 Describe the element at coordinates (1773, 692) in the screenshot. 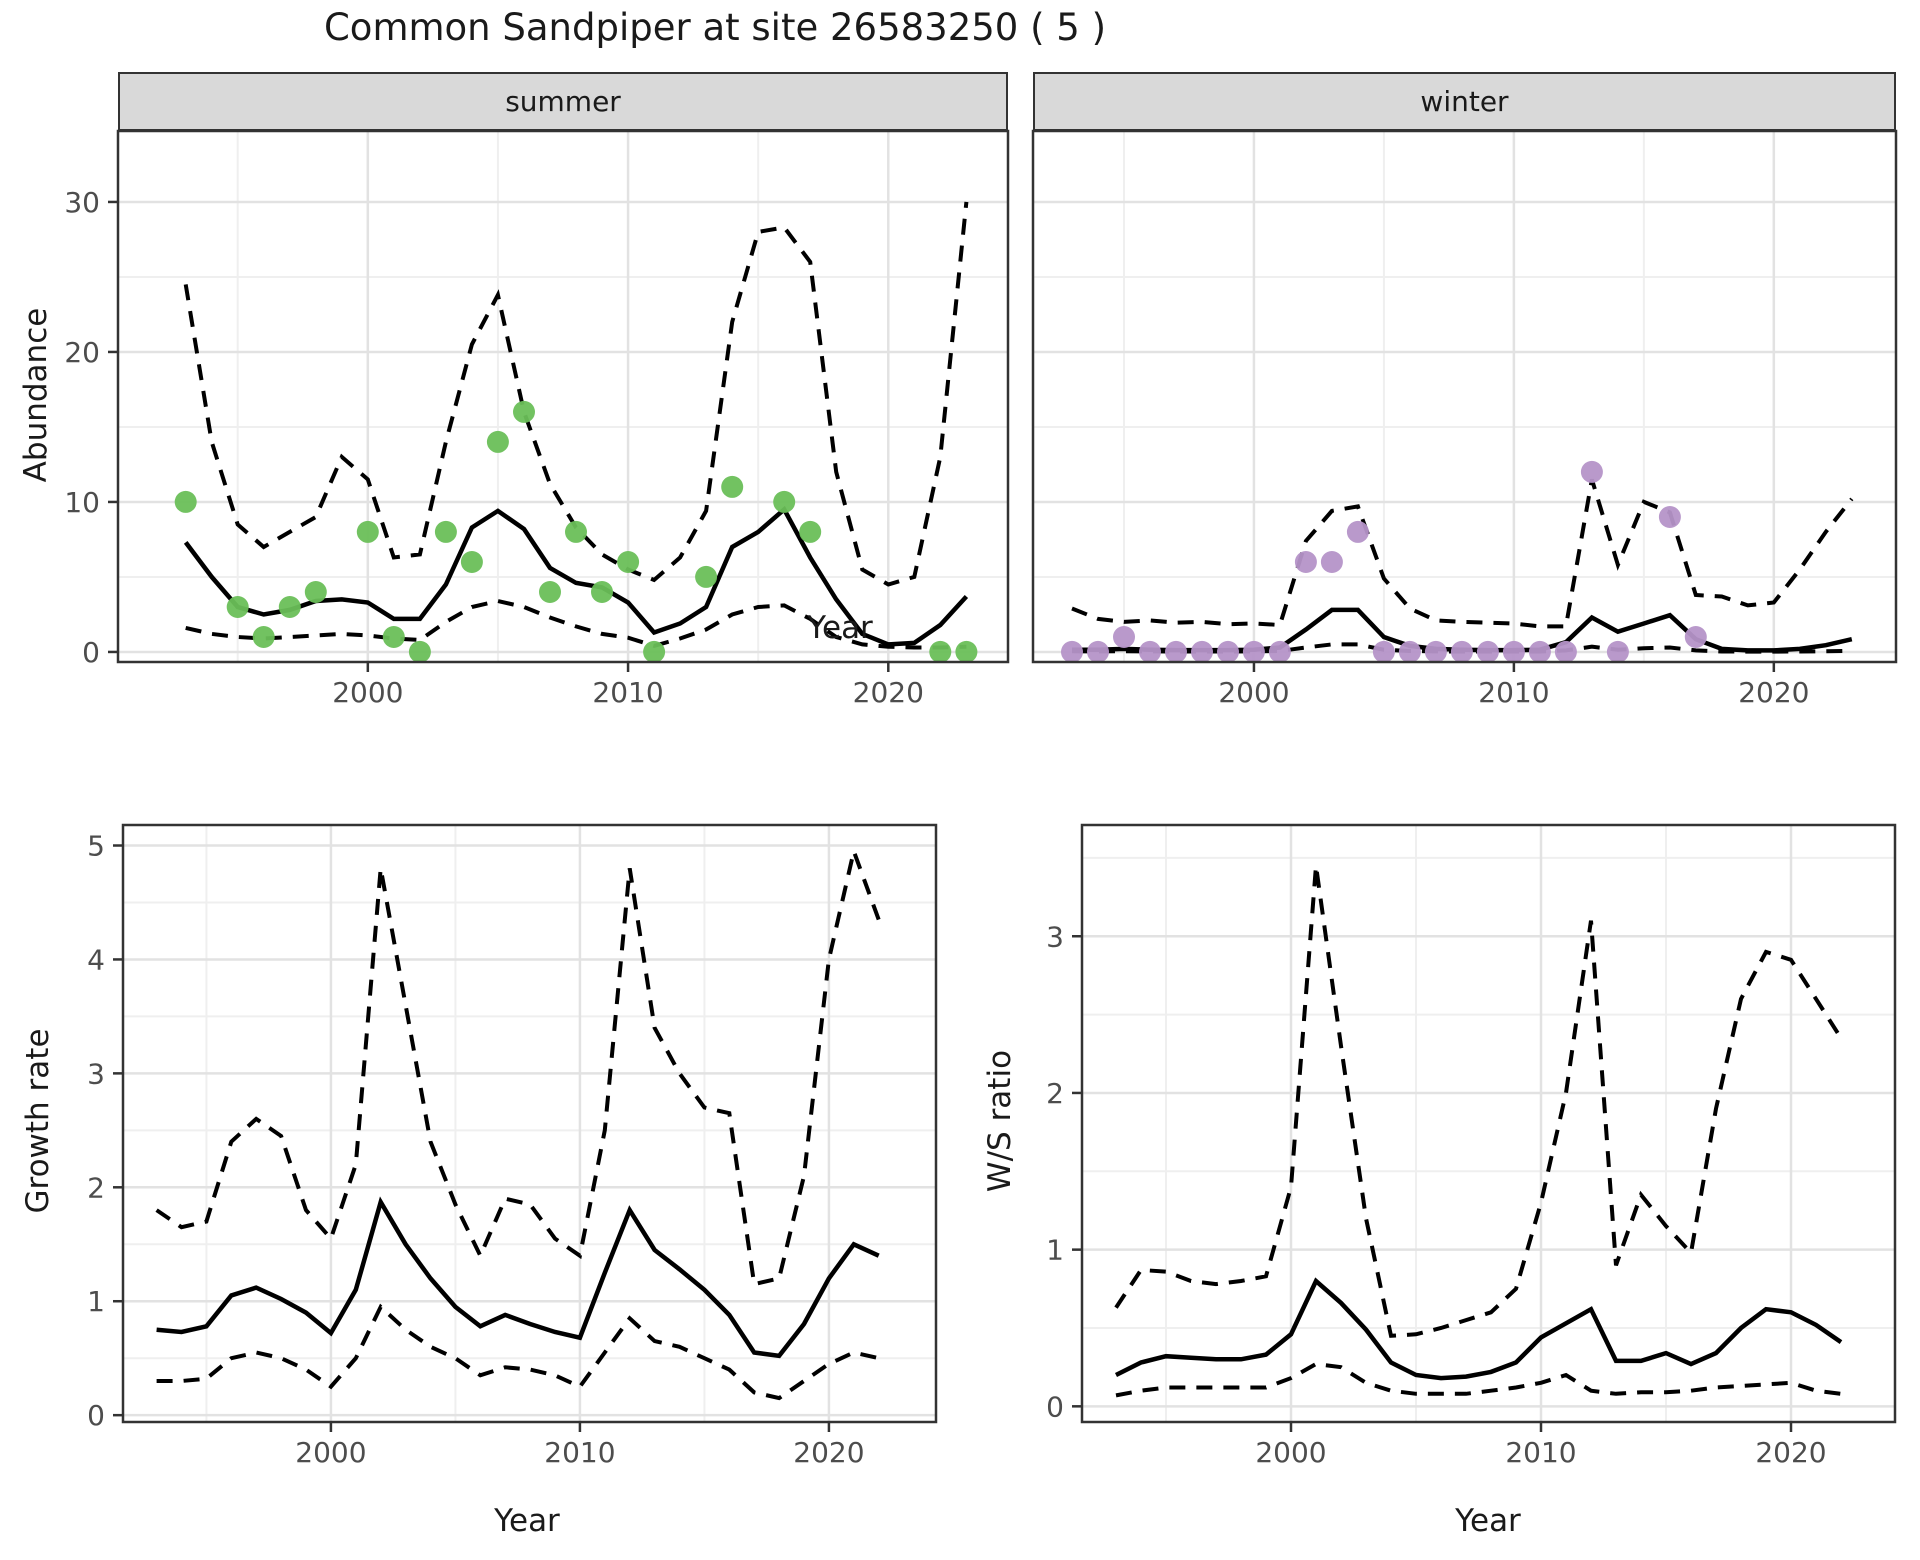

I see `winter-x-tick-label: 2020` at that location.